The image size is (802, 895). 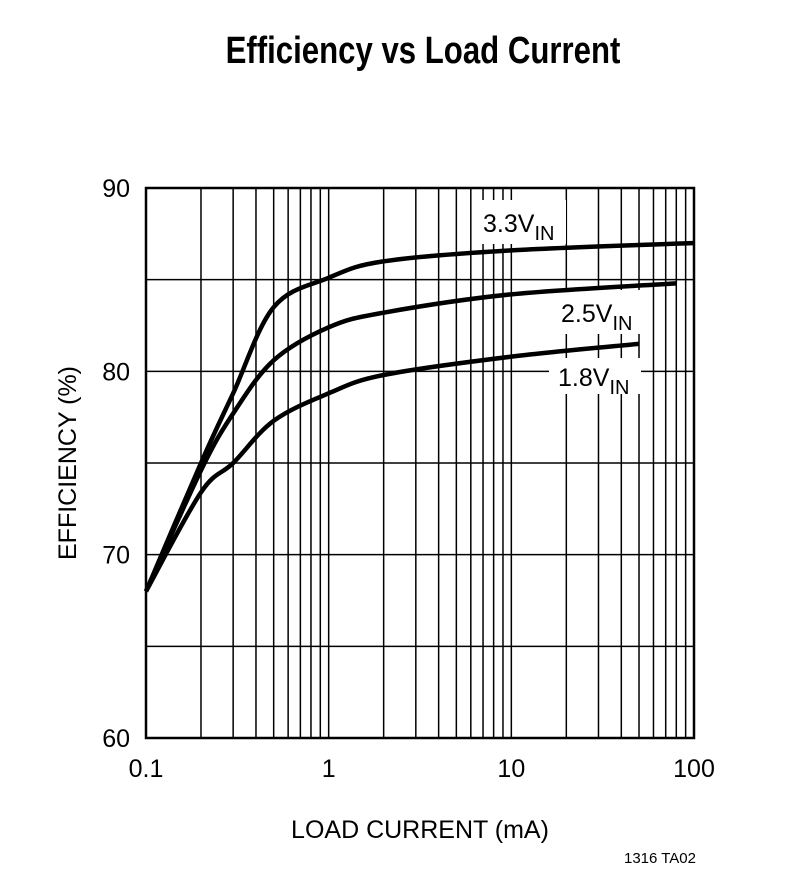 I want to click on series-label: 3.3VIN, so click(x=518, y=227).